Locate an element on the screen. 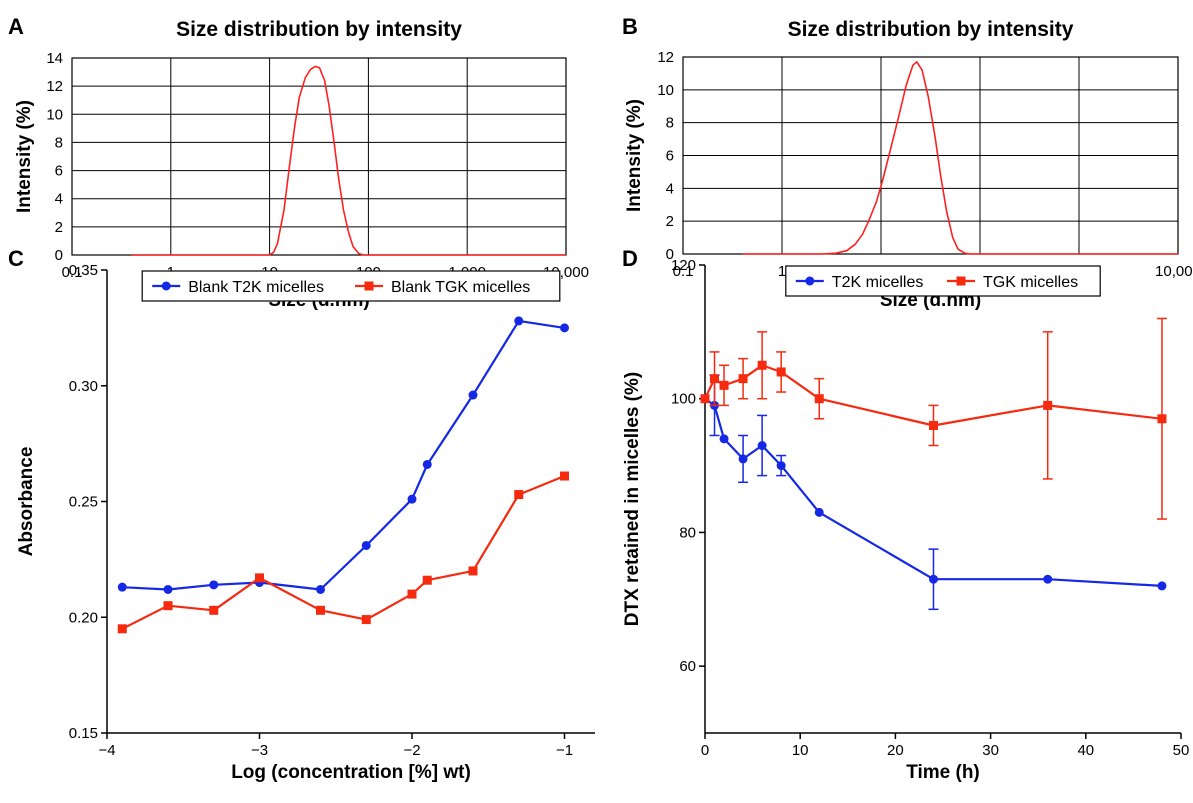 Image resolution: width=1193 pixels, height=803 pixels. x-tick-label: 10,000 is located at coordinates (1174, 271).